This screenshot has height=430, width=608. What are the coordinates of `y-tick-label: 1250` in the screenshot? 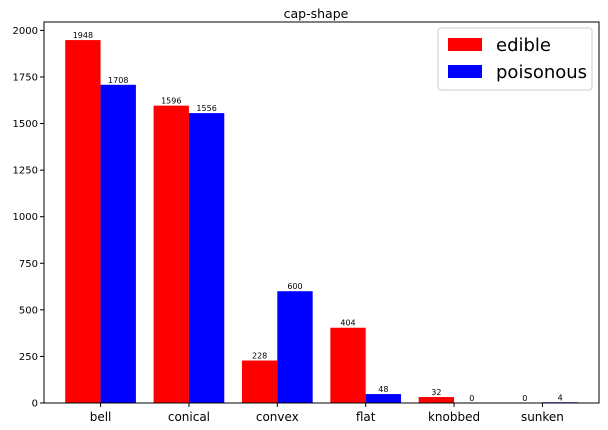 It's located at (25, 171).